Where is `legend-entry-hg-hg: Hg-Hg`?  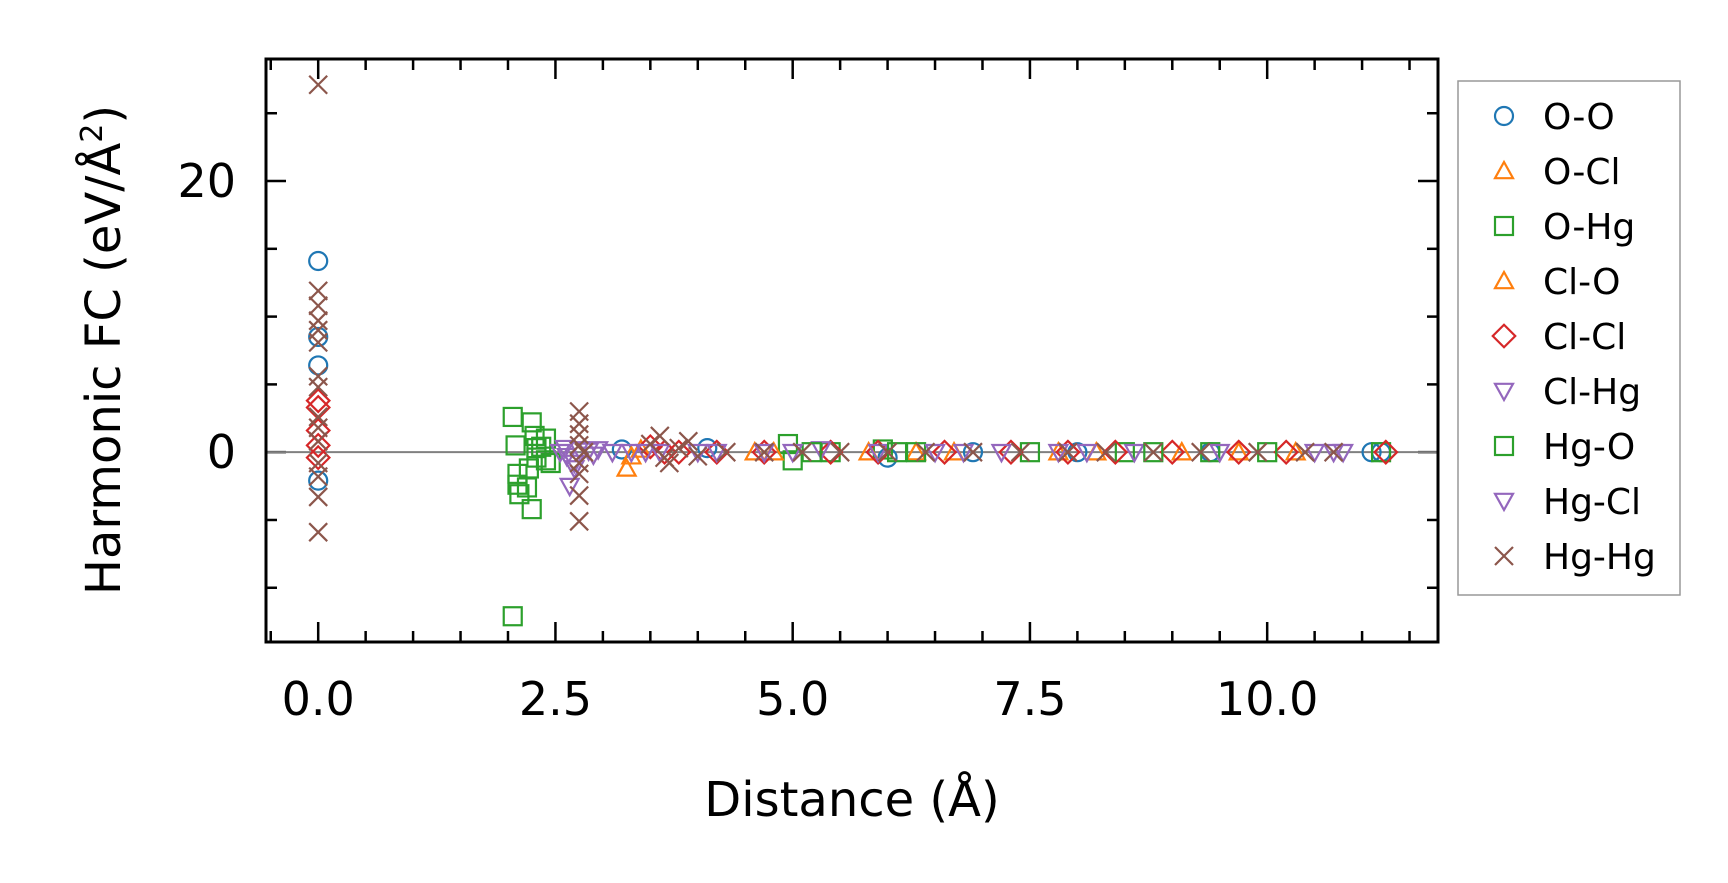
legend-entry-hg-hg: Hg-Hg is located at coordinates (1575, 557).